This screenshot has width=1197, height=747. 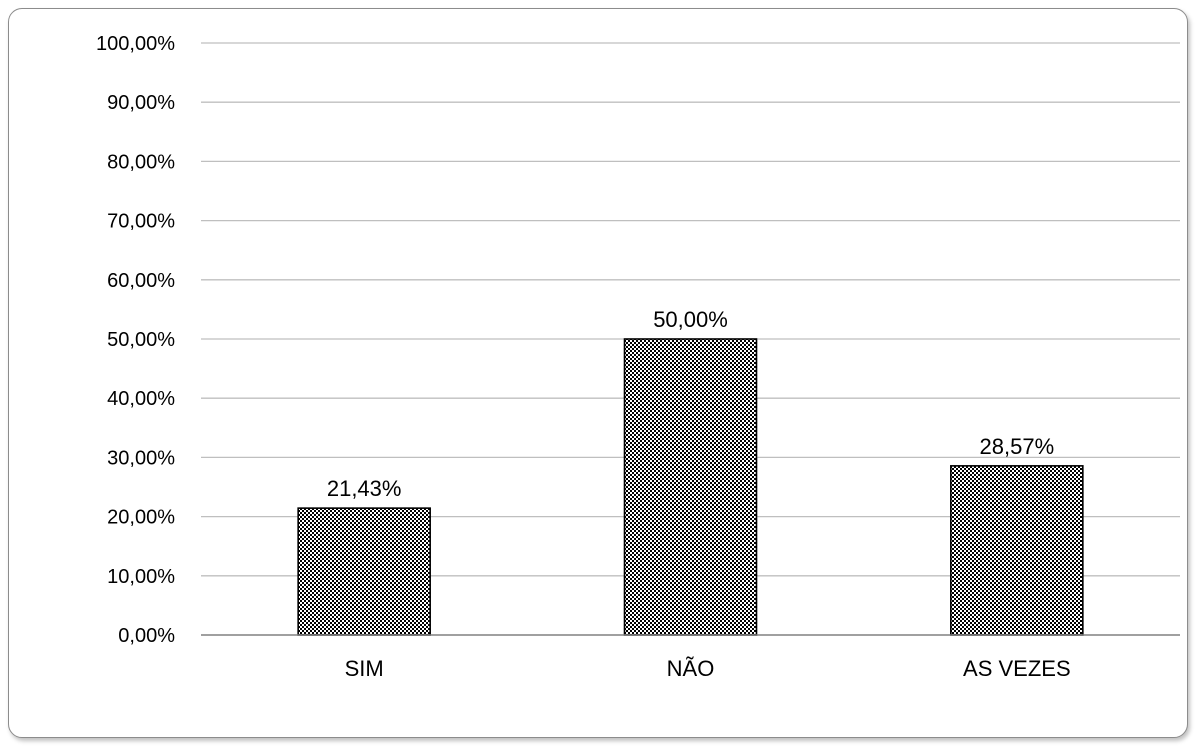 What do you see at coordinates (141, 458) in the screenshot?
I see `y-tick-label: 30,00%` at bounding box center [141, 458].